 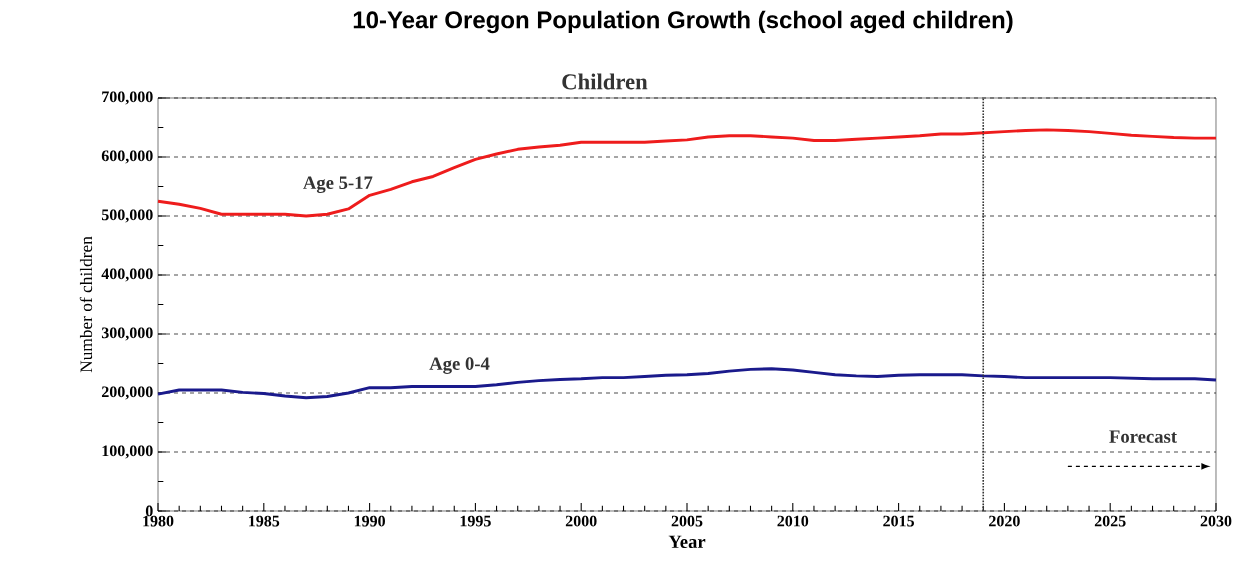 What do you see at coordinates (86, 304) in the screenshot?
I see `y-axis-title: Number of children` at bounding box center [86, 304].